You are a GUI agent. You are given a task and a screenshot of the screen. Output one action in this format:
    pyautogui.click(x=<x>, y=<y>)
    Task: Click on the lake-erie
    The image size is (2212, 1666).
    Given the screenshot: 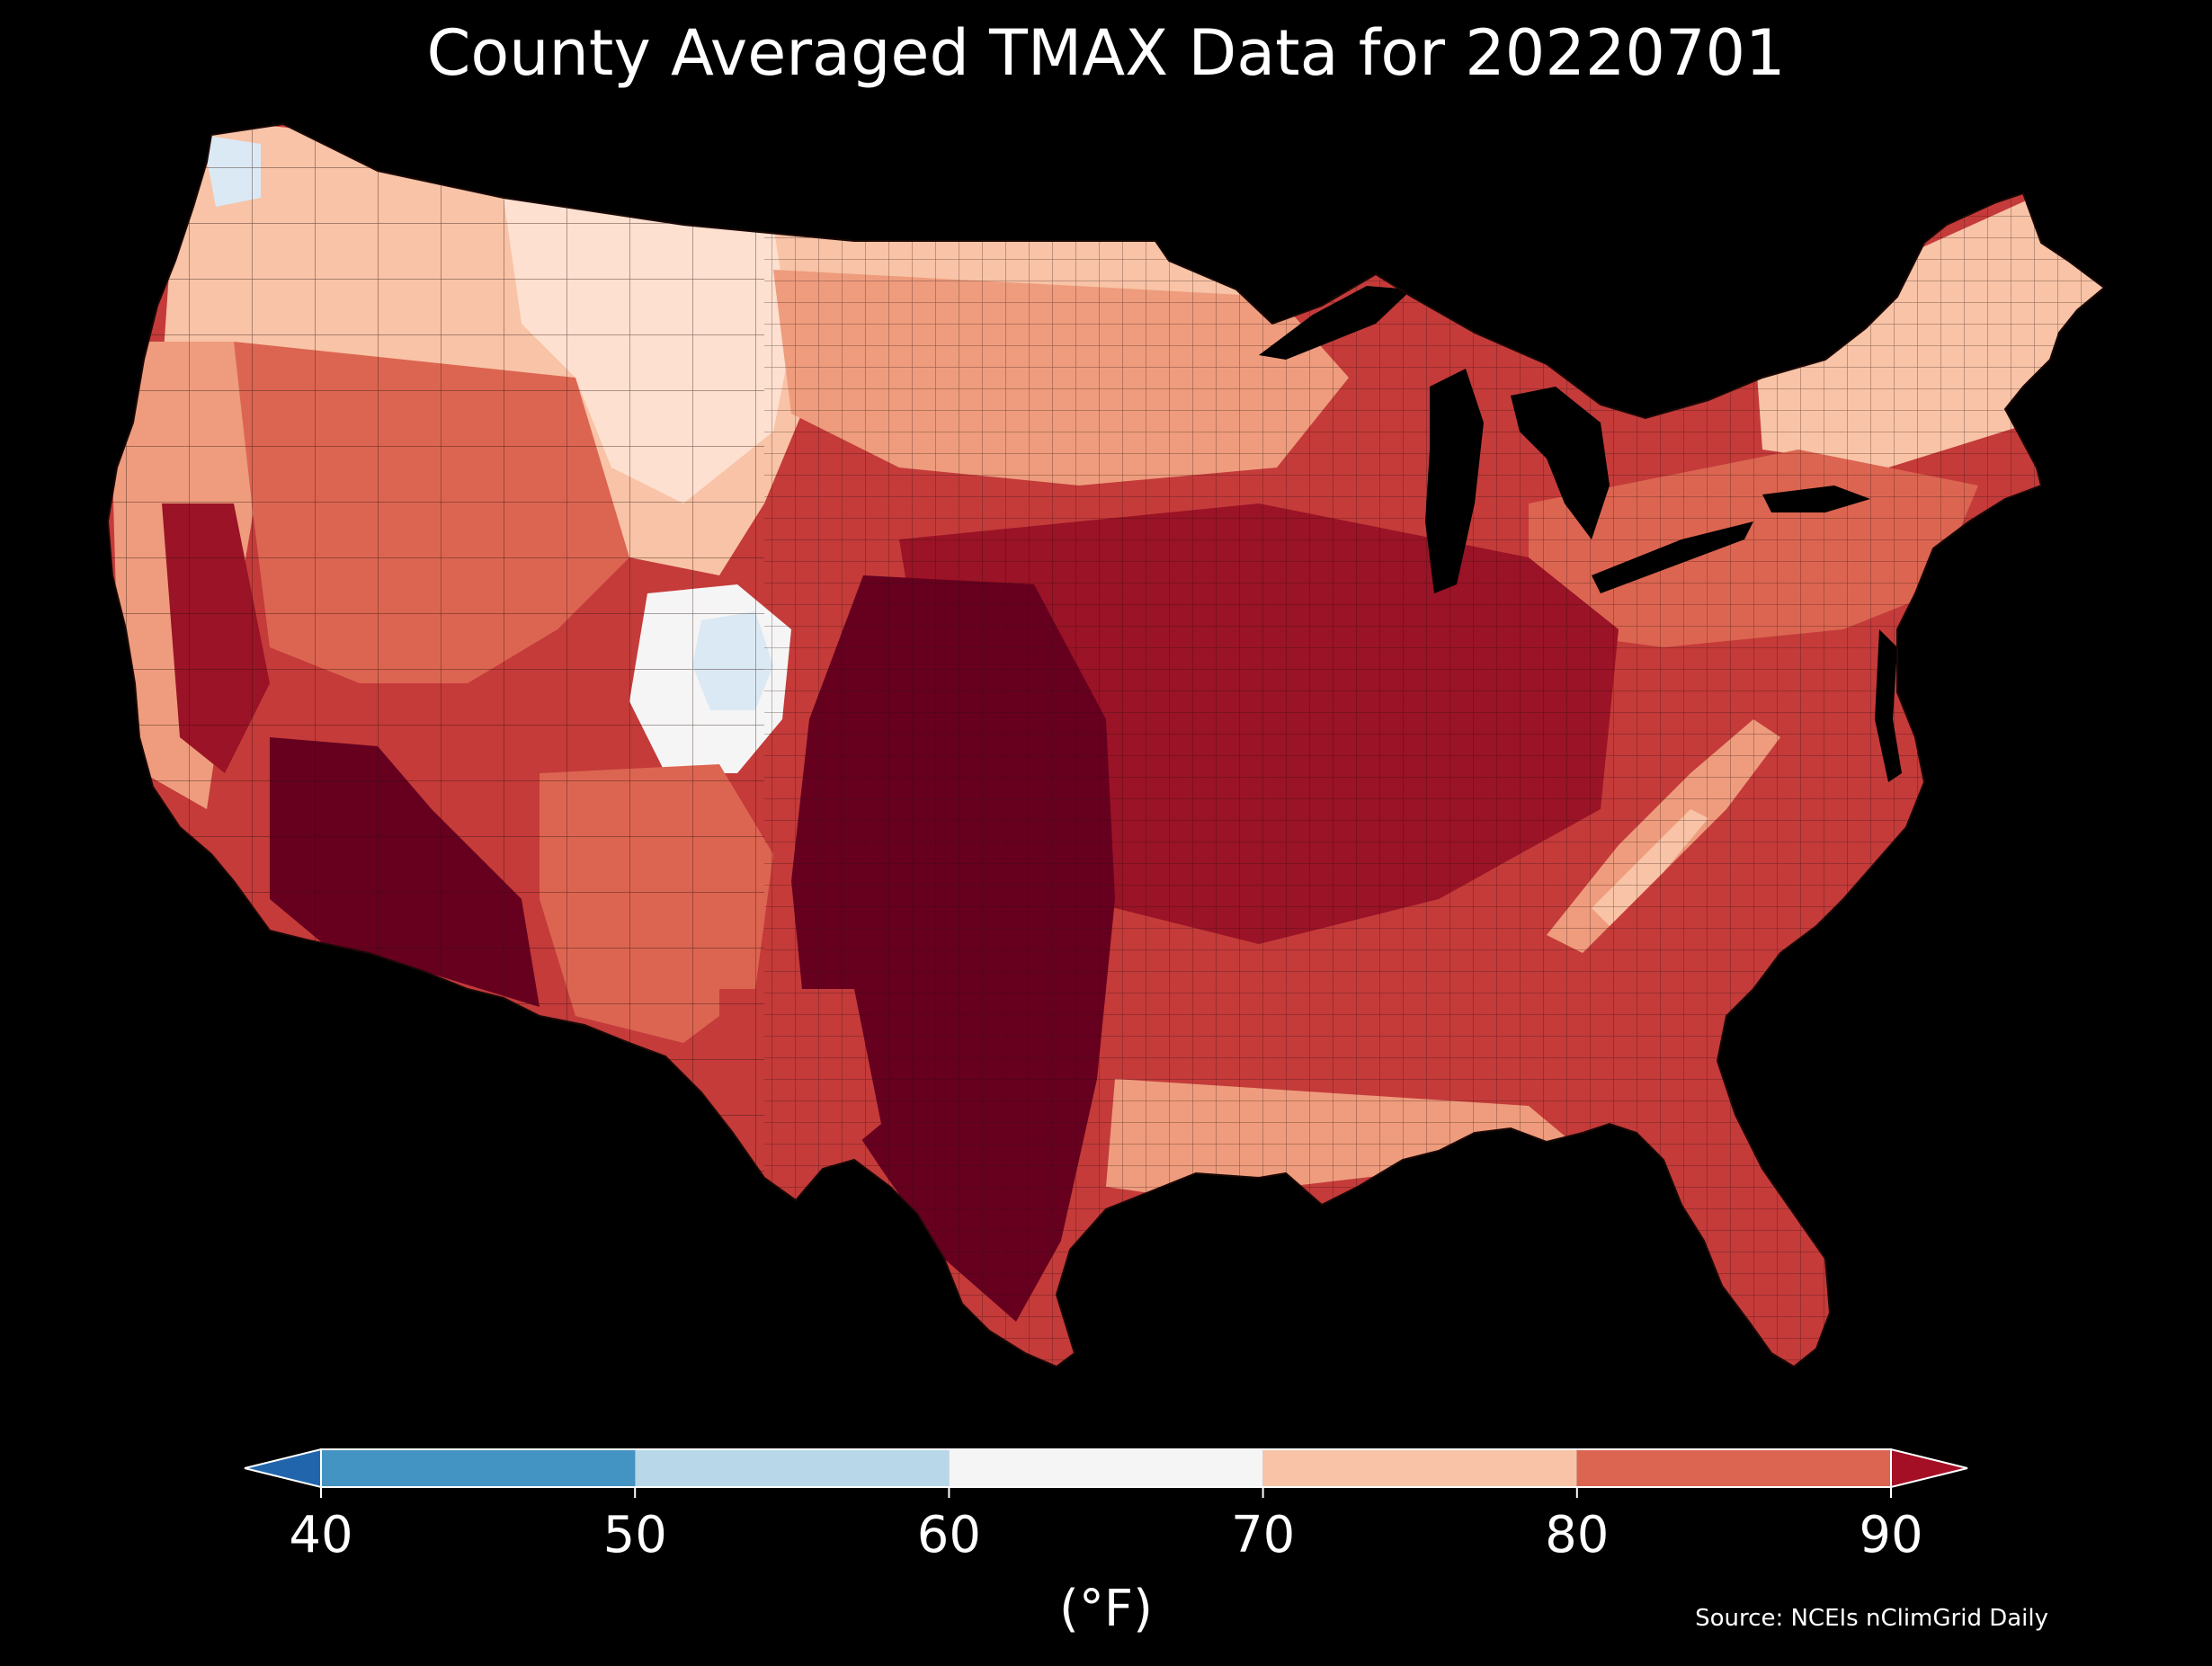 What is the action you would take?
    pyautogui.click(x=1672, y=557)
    